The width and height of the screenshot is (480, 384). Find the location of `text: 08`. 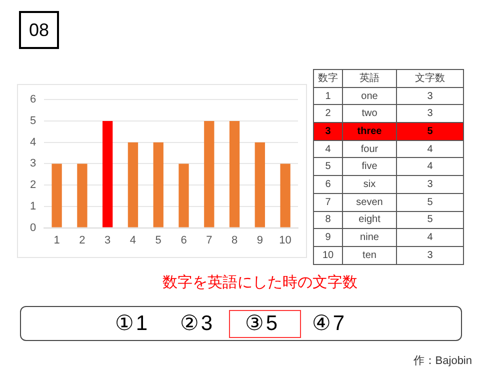

text: 08 is located at coordinates (39, 30).